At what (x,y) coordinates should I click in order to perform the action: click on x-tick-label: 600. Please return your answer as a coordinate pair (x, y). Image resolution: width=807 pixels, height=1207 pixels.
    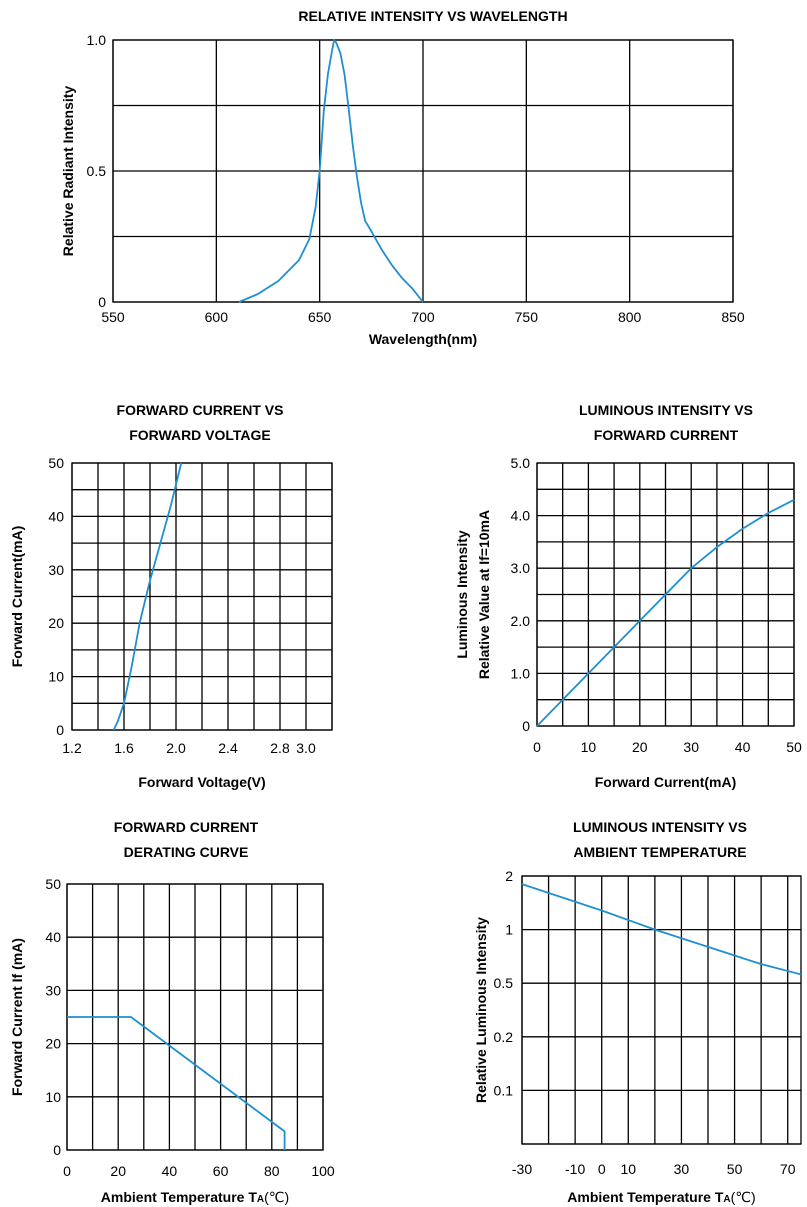
    Looking at the image, I should click on (217, 317).